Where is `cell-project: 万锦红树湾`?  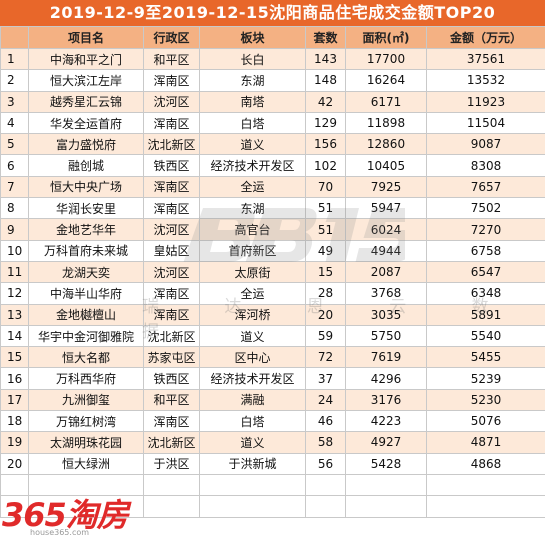
cell-project: 万锦红树湾 is located at coordinates (86, 421).